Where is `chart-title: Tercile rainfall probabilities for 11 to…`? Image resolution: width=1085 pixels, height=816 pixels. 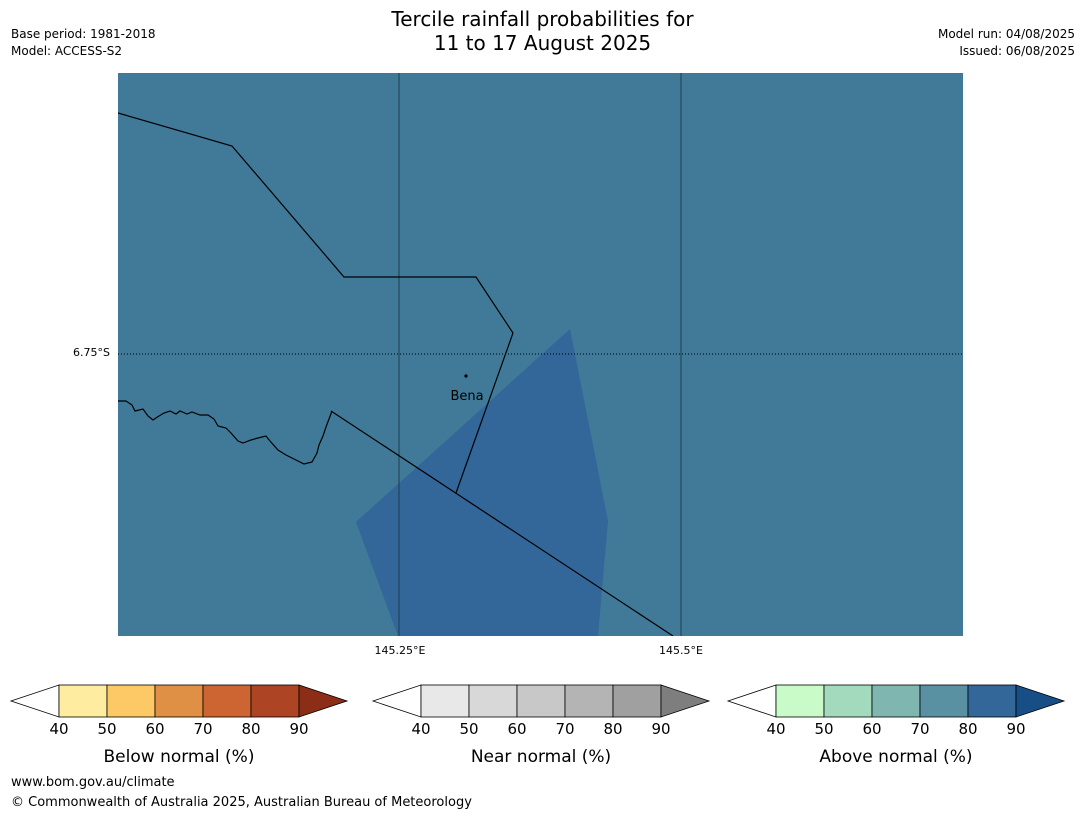 chart-title: Tercile rainfall probabilities for 11 to… is located at coordinates (542, 31).